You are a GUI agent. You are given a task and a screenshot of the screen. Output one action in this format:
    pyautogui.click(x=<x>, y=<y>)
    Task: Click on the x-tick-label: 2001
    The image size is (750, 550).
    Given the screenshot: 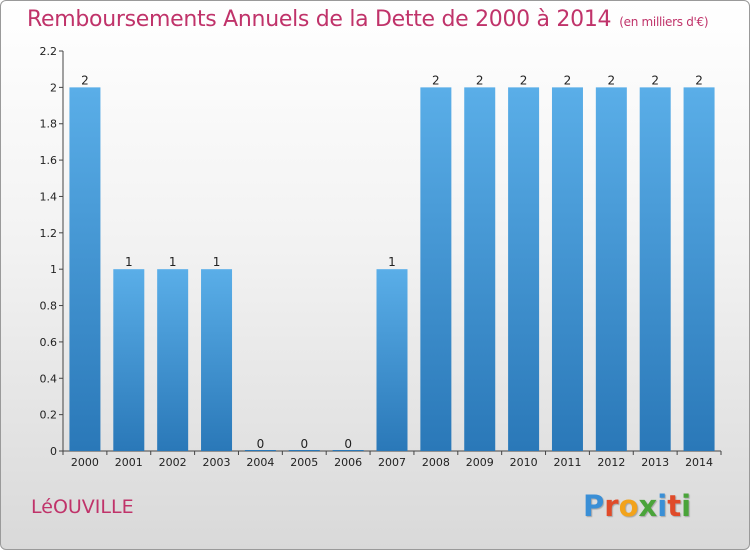 What is the action you would take?
    pyautogui.click(x=129, y=462)
    